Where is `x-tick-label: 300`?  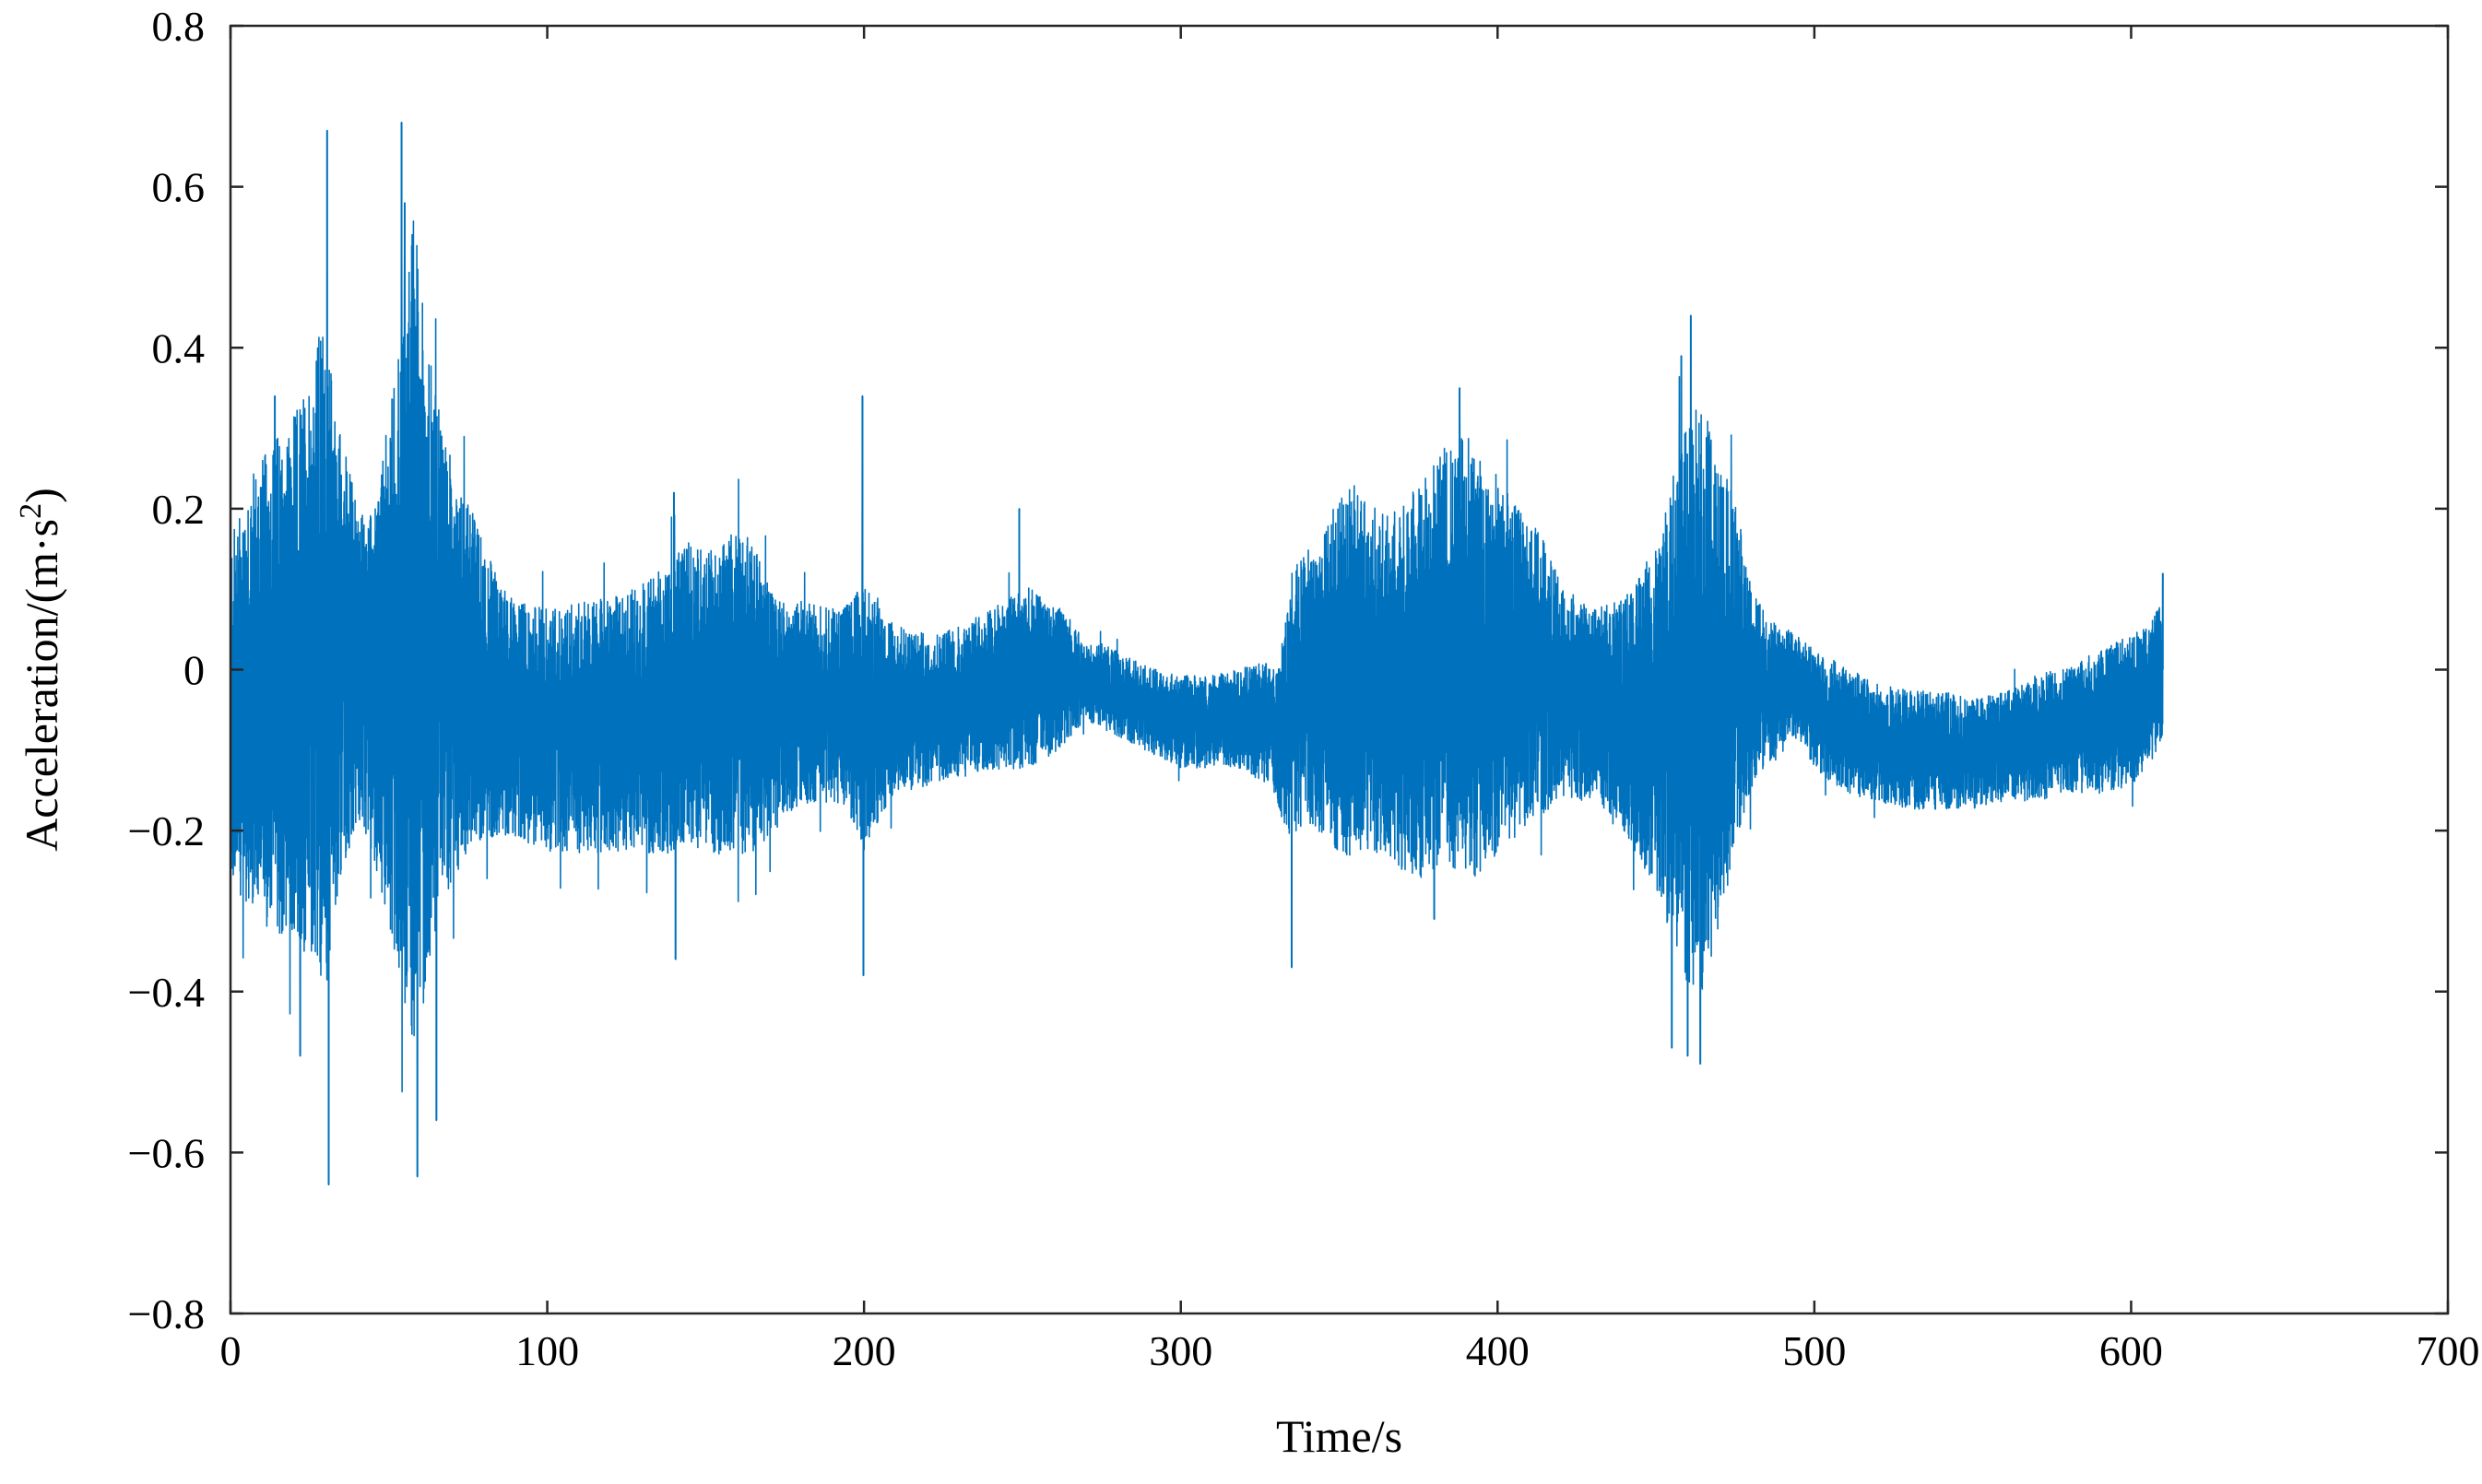
x-tick-label: 300 is located at coordinates (1180, 1351).